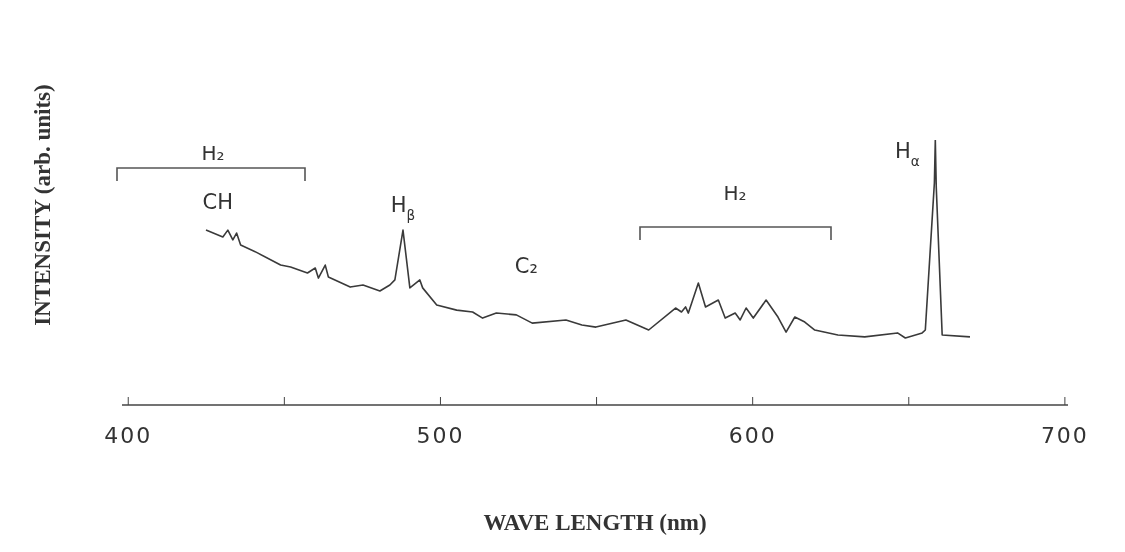  Describe the element at coordinates (218, 201) in the screenshot. I see `annotation: CH` at that location.